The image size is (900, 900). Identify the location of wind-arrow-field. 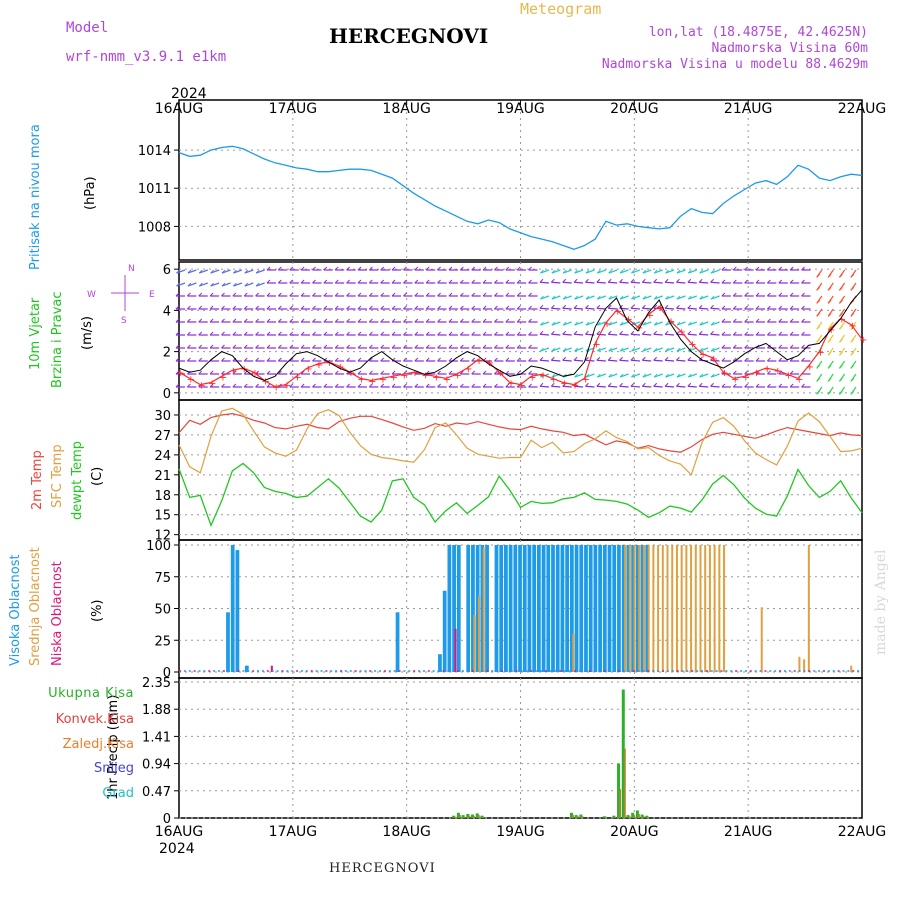
(516, 330).